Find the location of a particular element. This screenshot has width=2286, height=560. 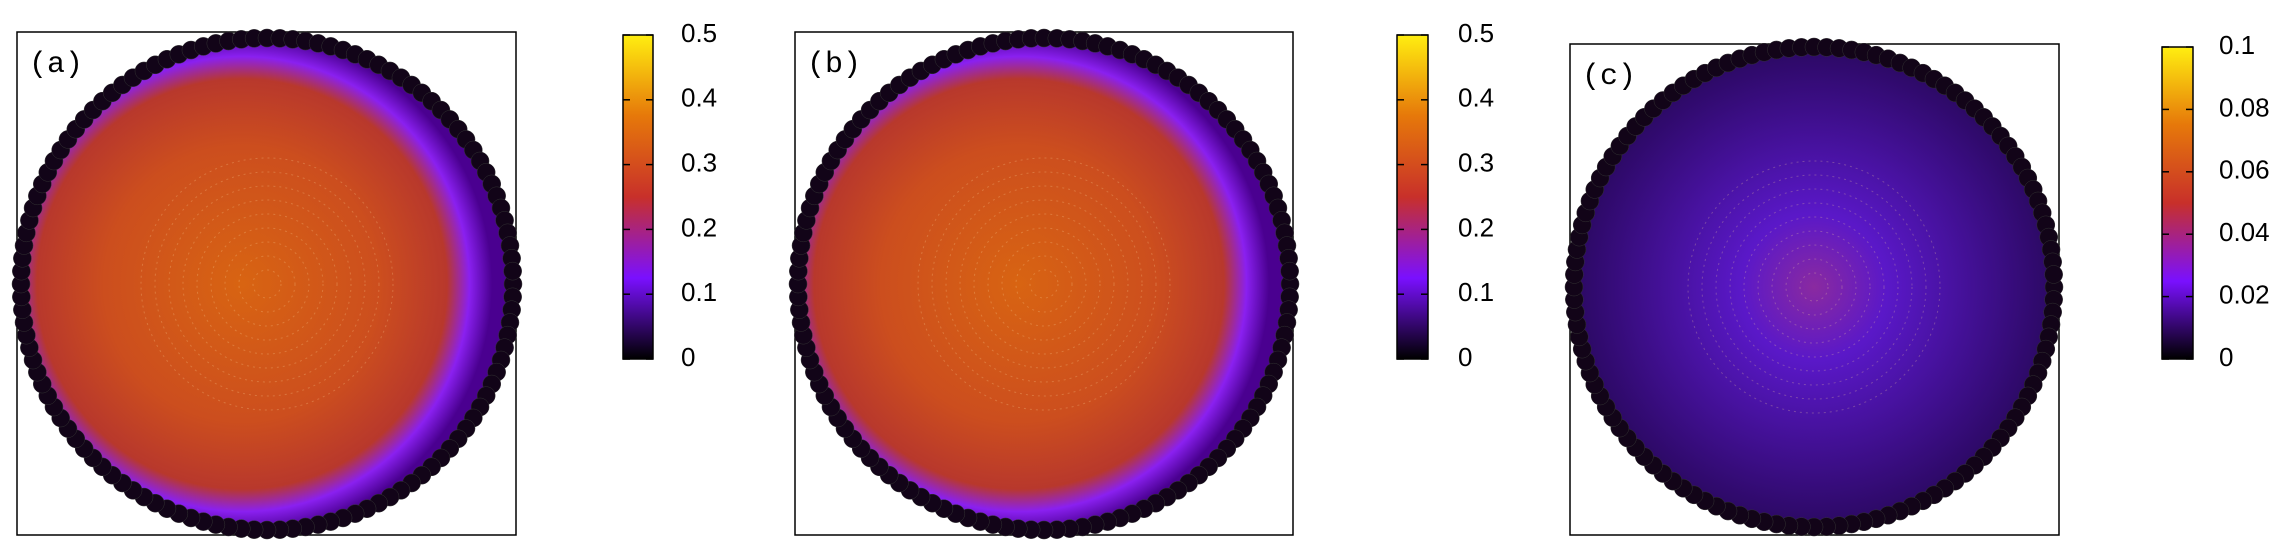

colorbar-tick-label: 0.02 is located at coordinates (2244, 294).